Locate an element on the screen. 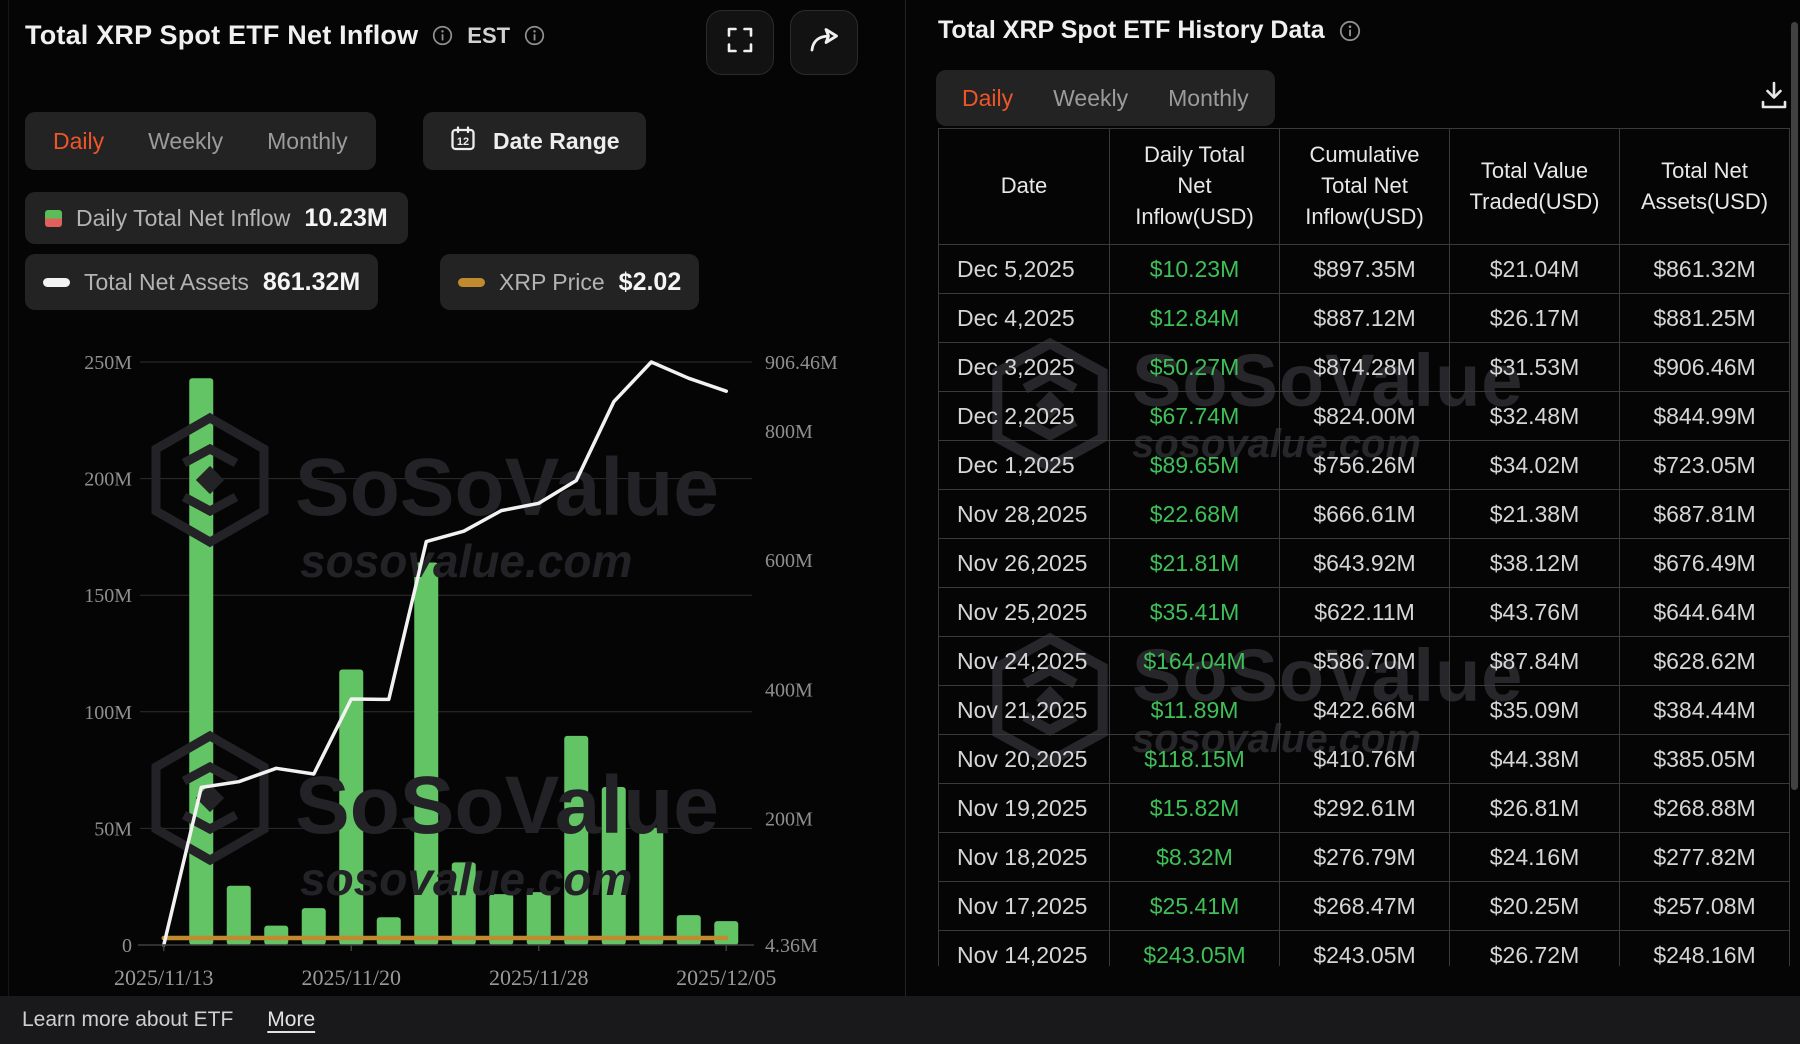  download-button is located at coordinates (1774, 98).